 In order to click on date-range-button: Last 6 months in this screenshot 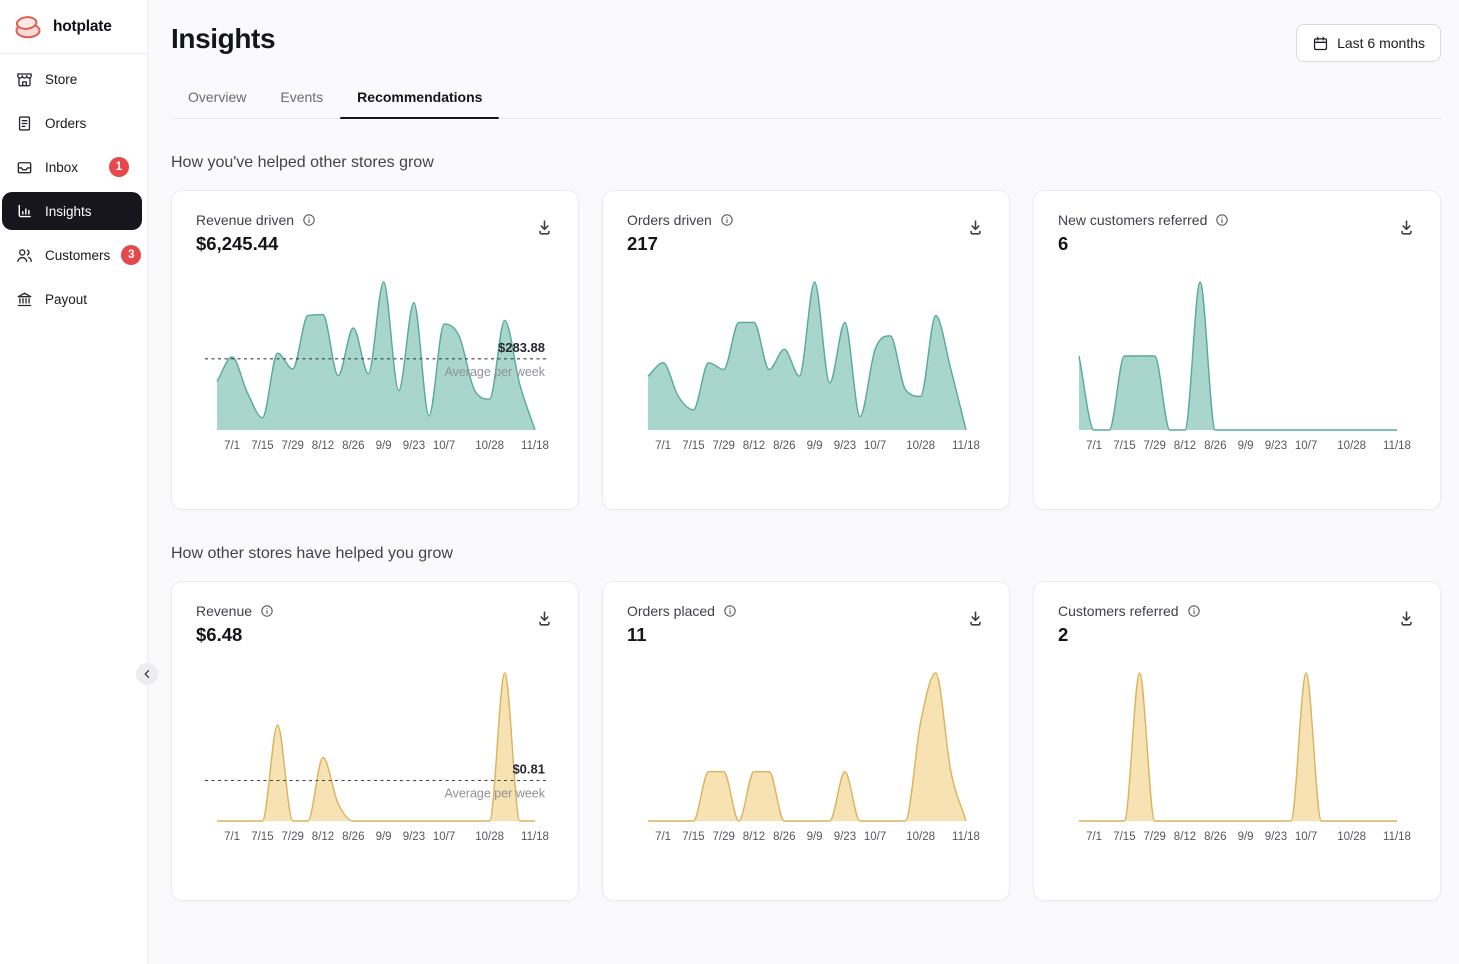, I will do `click(1368, 43)`.